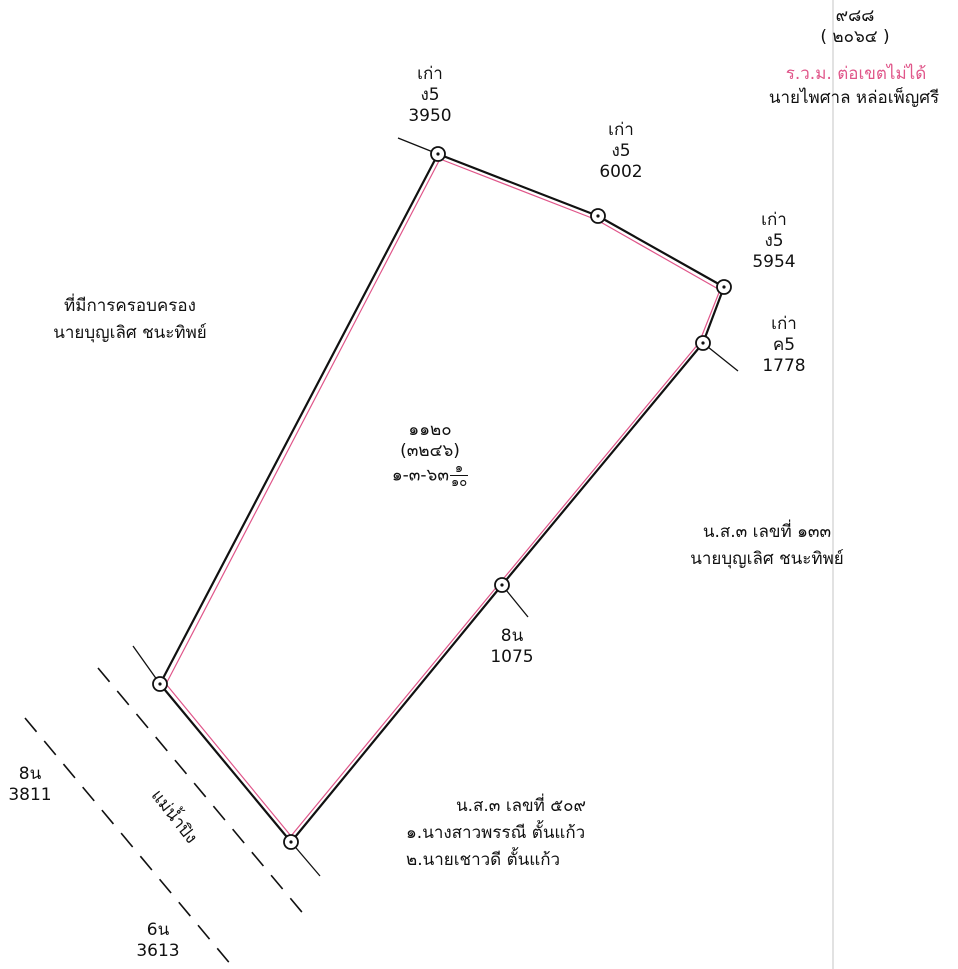 The width and height of the screenshot is (958, 969). Describe the element at coordinates (767, 532) in the screenshot. I see `neighbor-east-line: น.ส.๓ เลขที่ ๑๓๓` at that location.